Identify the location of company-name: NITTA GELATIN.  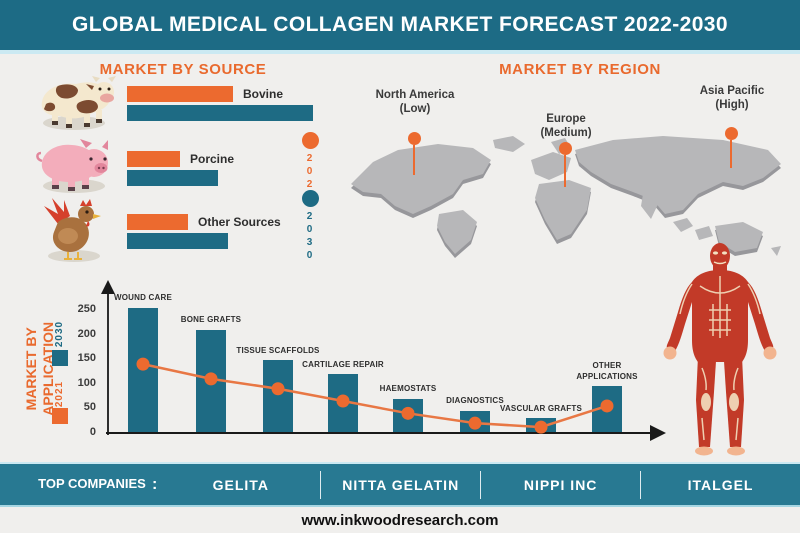
(401, 484).